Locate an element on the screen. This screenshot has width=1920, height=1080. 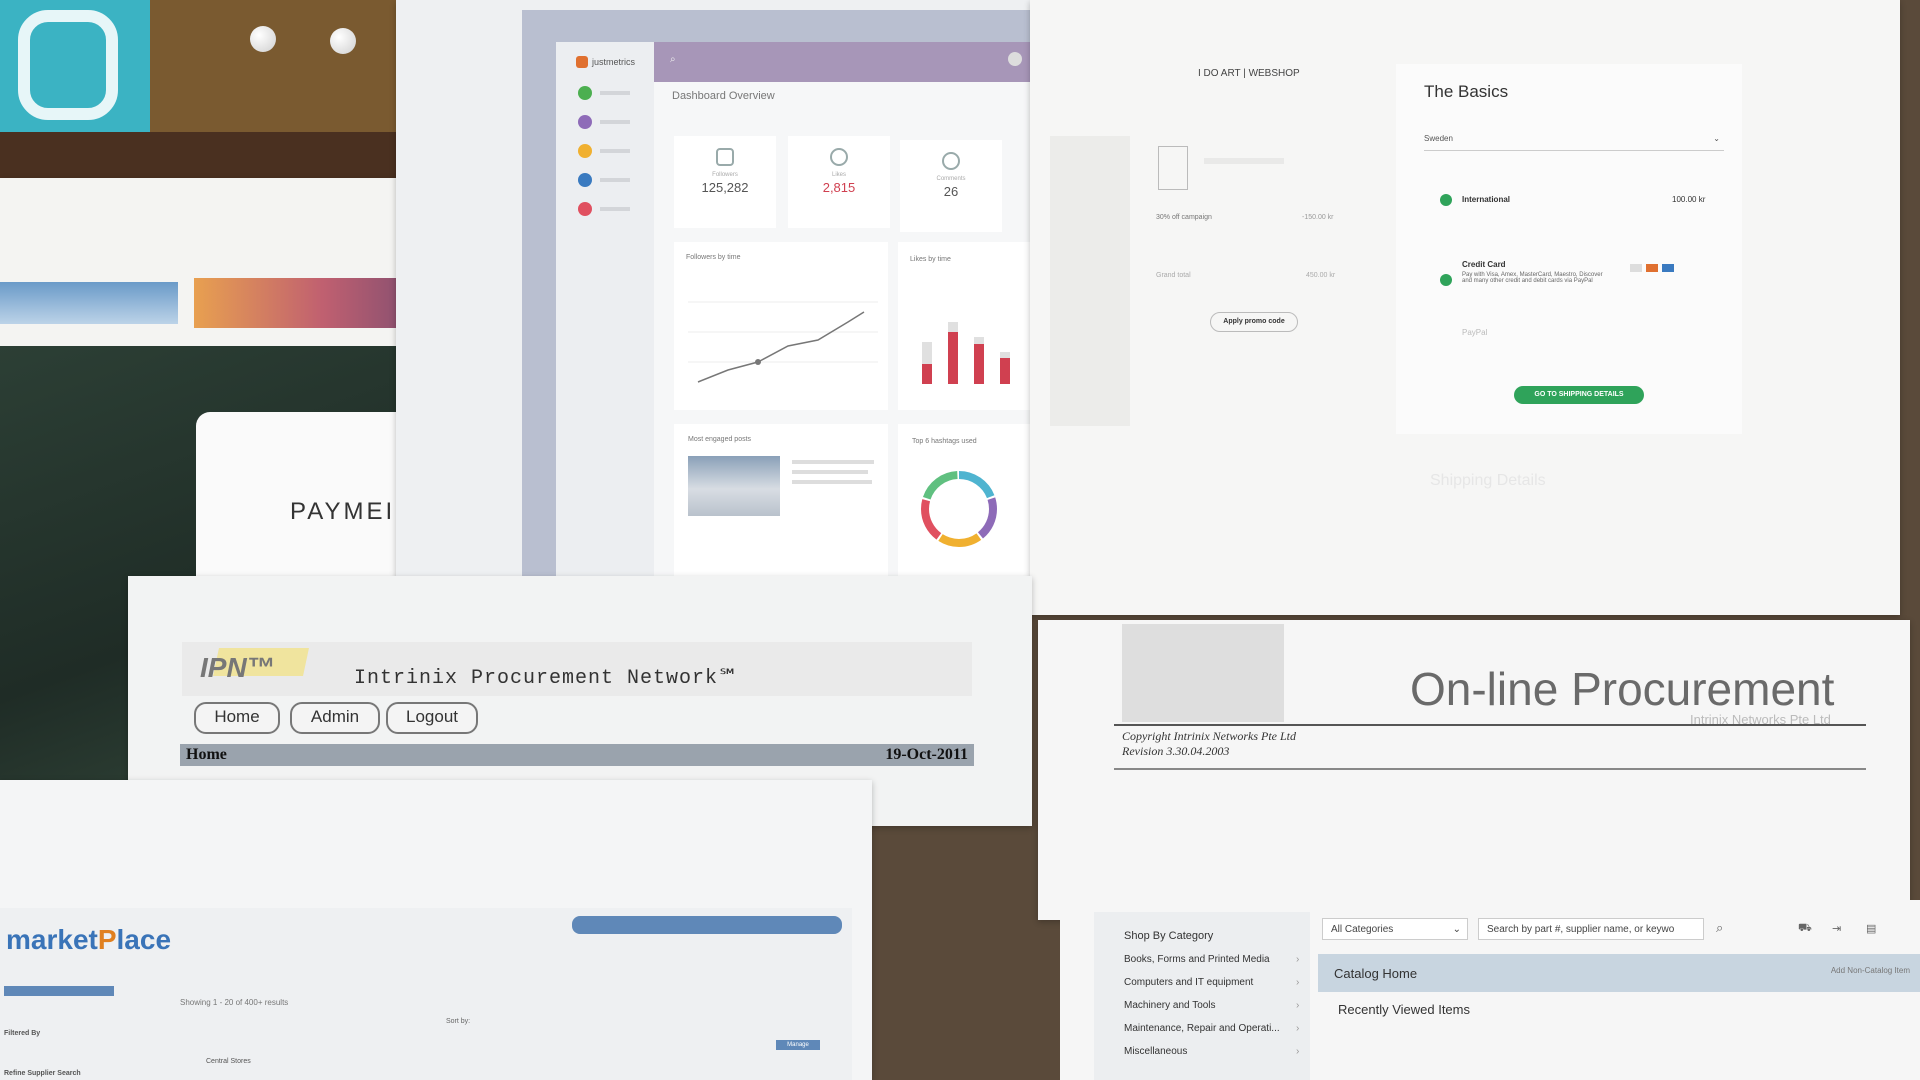
cart-icon: ⛟ is located at coordinates (1805, 928).